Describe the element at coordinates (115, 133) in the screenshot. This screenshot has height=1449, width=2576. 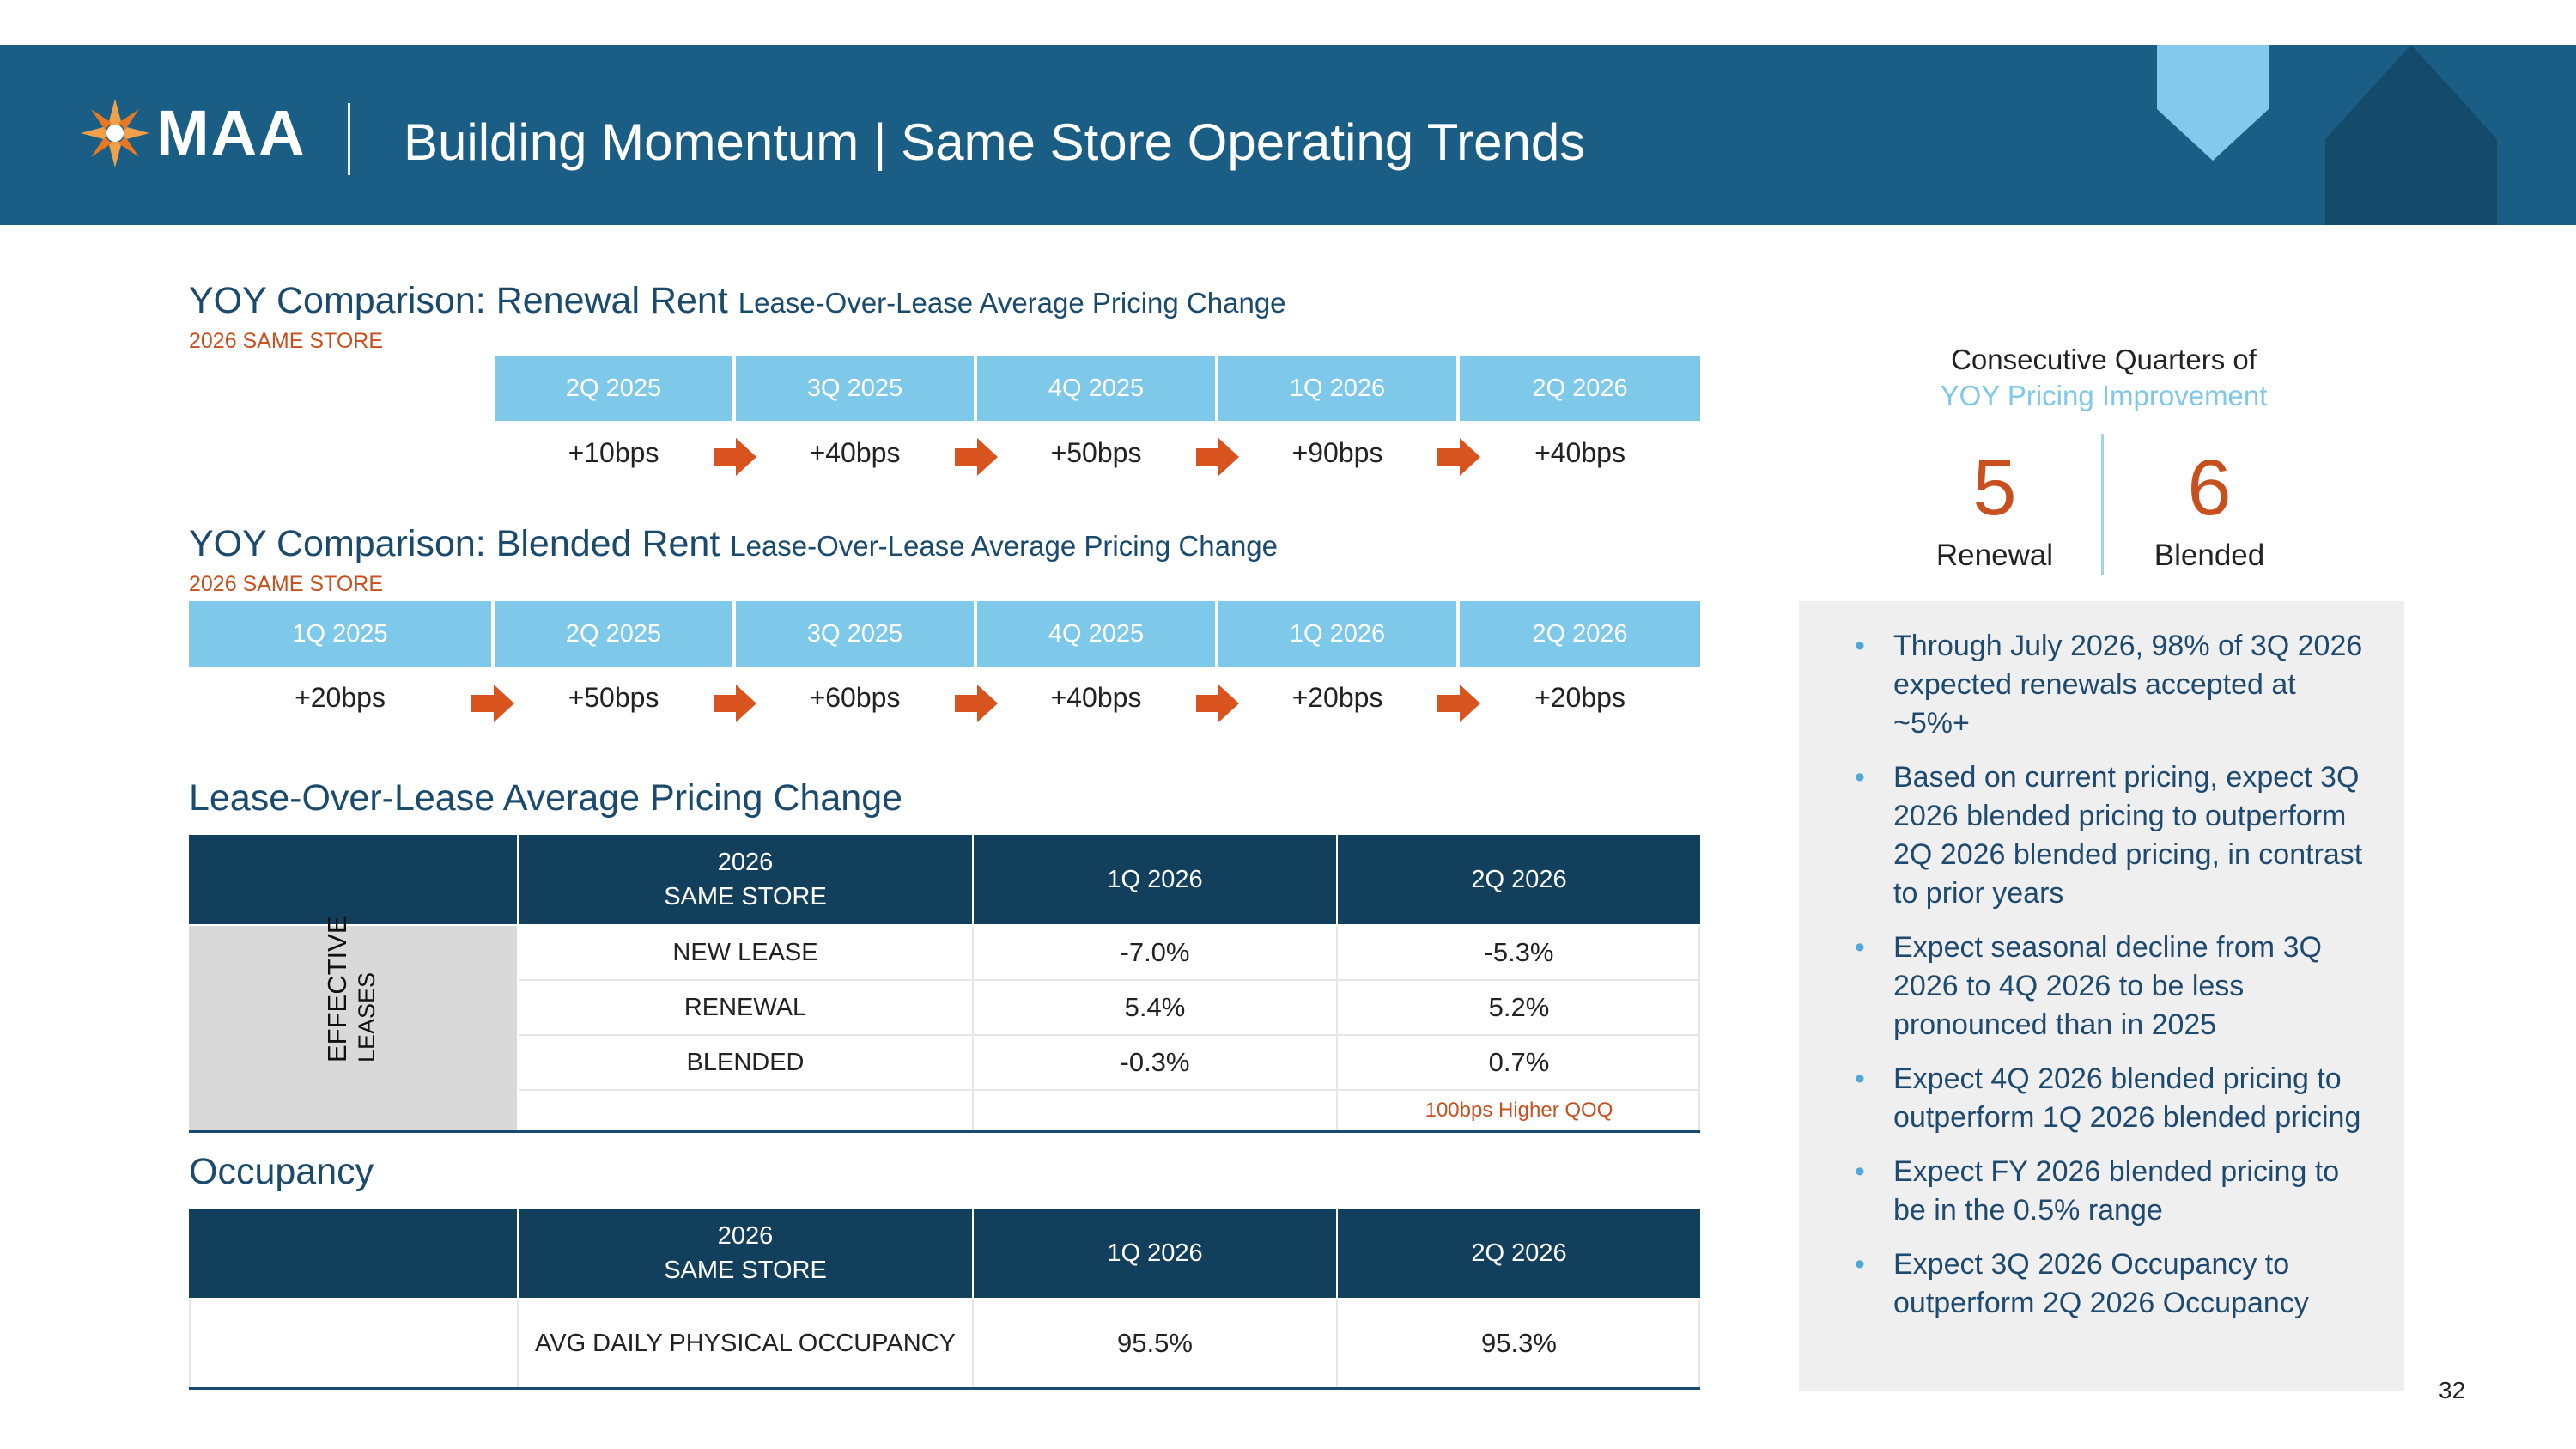
I see `maa-starburst-logo-icon` at that location.